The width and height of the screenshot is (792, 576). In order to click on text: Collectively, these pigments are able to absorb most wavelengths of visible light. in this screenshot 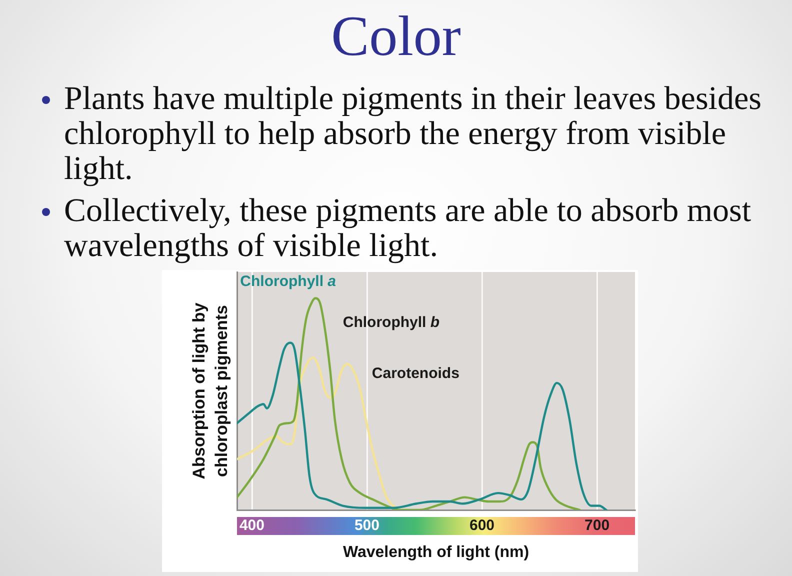, I will do `click(412, 228)`.